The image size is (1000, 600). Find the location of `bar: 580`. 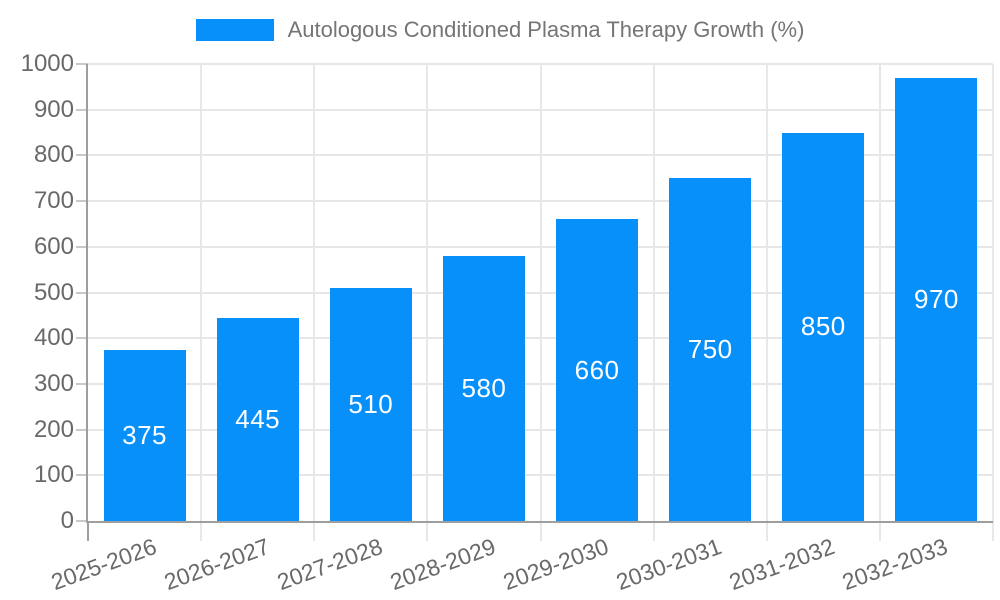

bar: 580 is located at coordinates (483, 388).